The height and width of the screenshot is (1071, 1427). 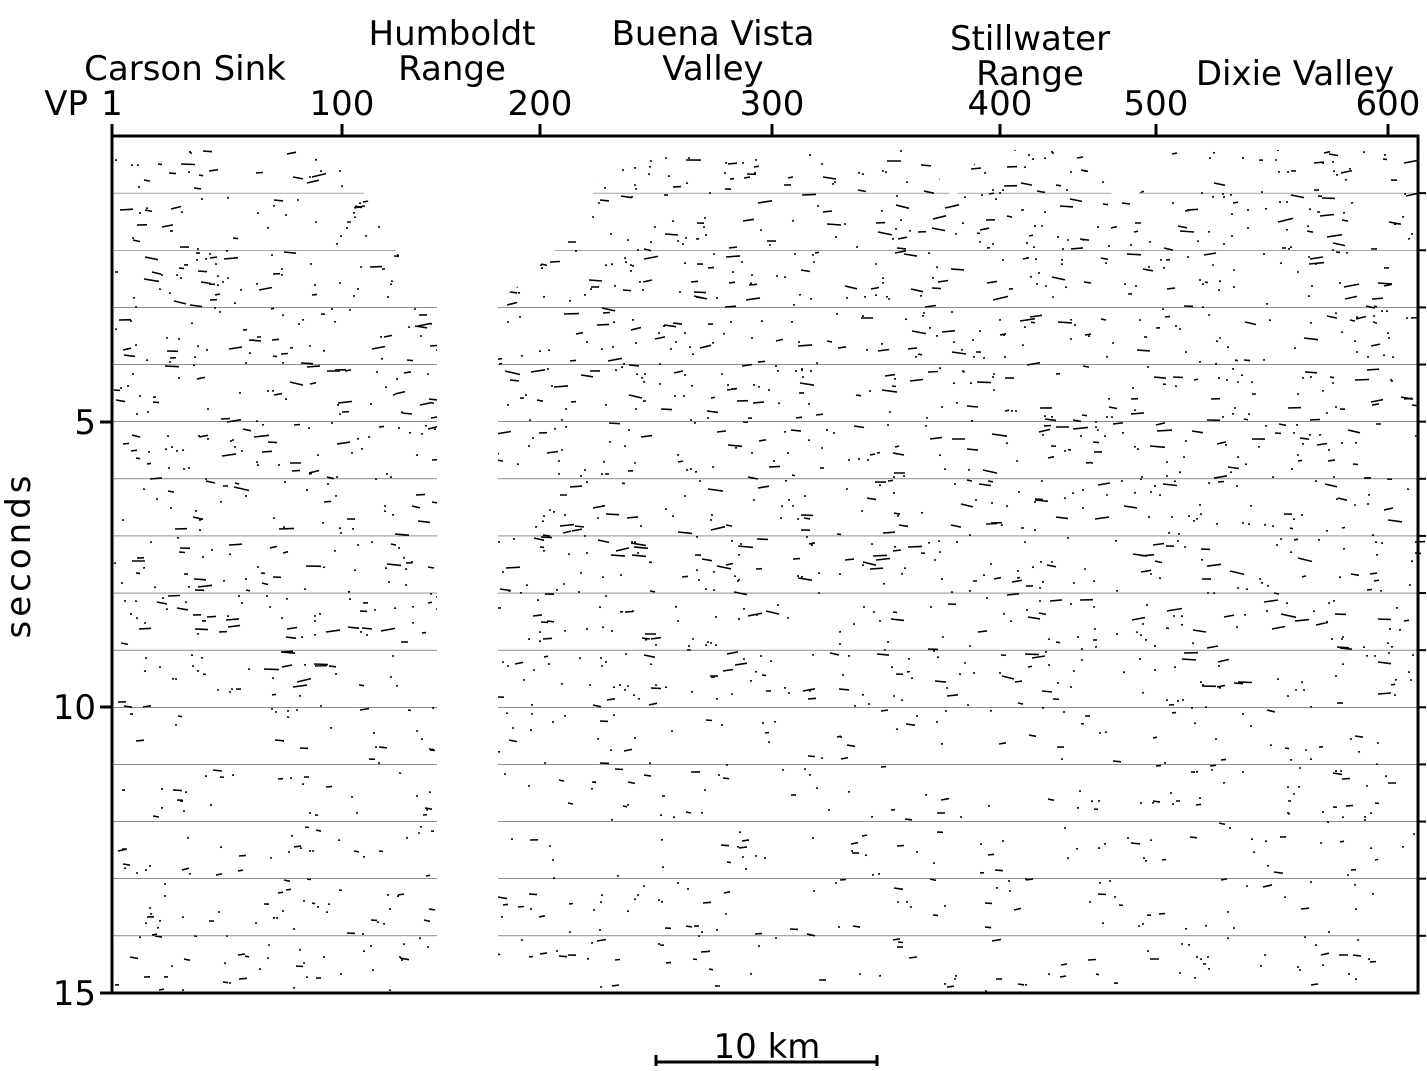 I want to click on profile-label: Buena Vista, so click(x=713, y=34).